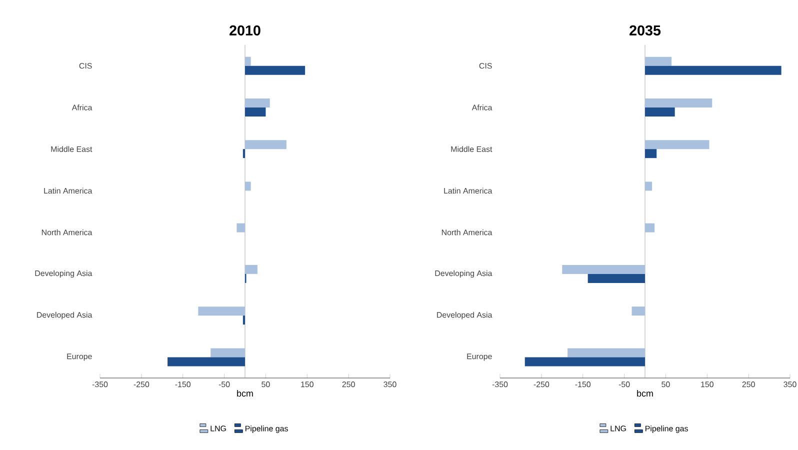  What do you see at coordinates (645, 30) in the screenshot?
I see `chart-title: 2035` at bounding box center [645, 30].